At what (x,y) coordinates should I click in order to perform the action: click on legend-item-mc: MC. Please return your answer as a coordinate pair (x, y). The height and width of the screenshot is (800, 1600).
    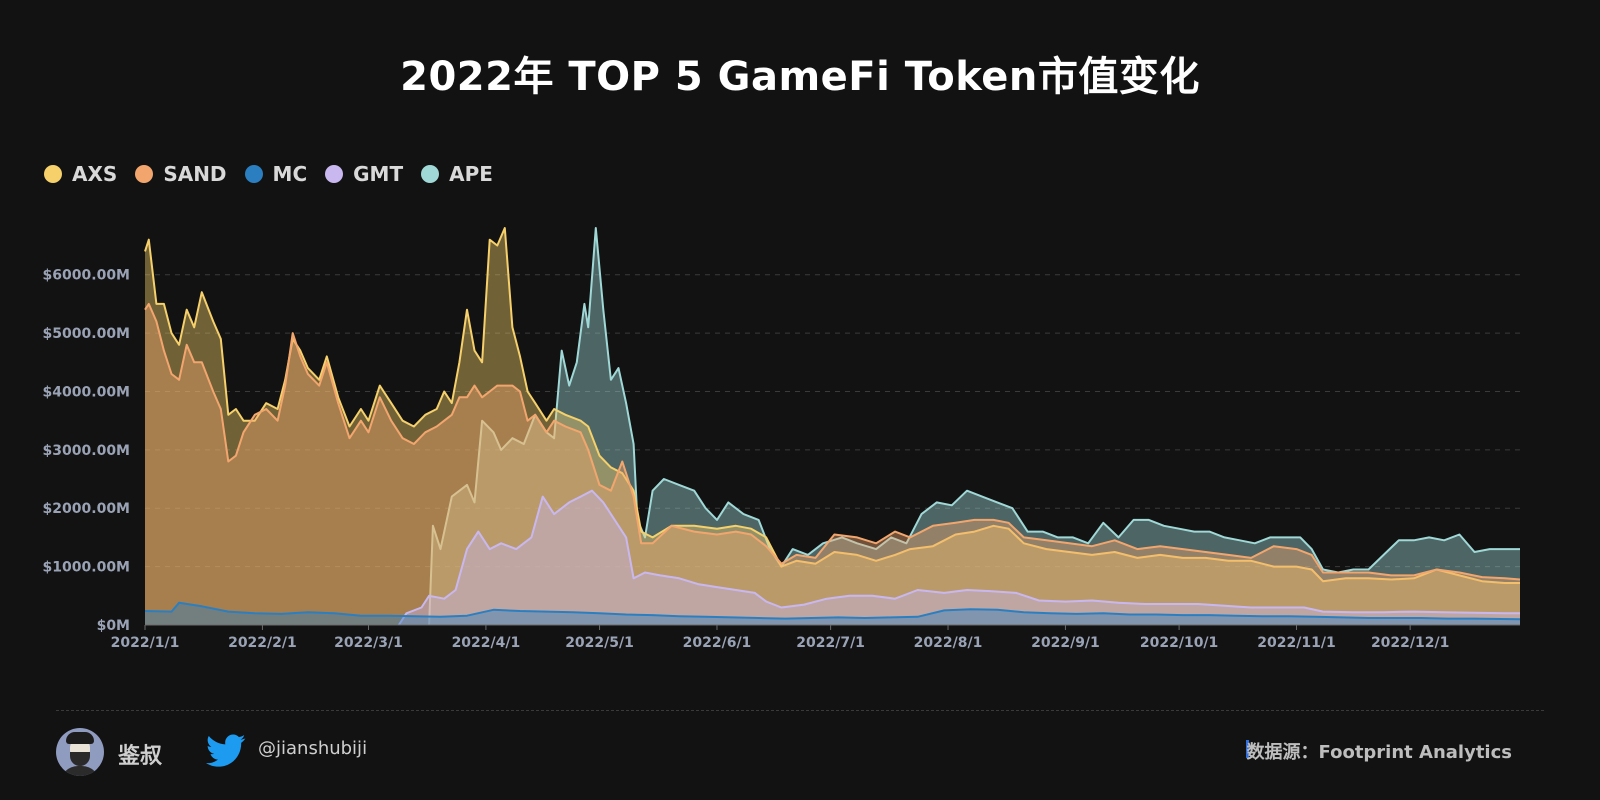
    Looking at the image, I should click on (276, 174).